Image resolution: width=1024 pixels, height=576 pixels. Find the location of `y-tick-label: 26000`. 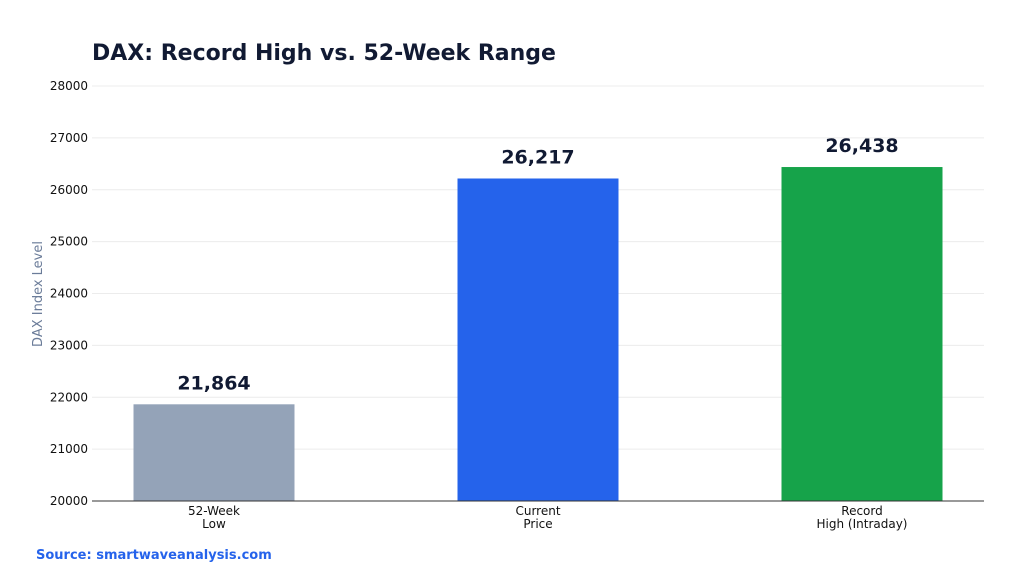

y-tick-label: 26000 is located at coordinates (69, 190).